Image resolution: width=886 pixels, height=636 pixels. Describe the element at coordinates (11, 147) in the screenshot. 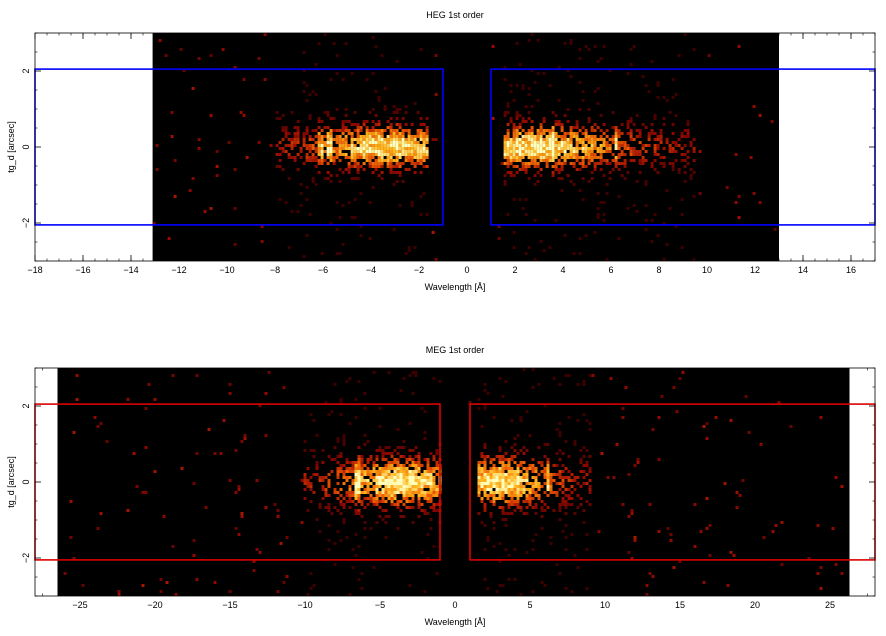

I see `heg-y-axis-label: tg_d [arcsec]` at that location.